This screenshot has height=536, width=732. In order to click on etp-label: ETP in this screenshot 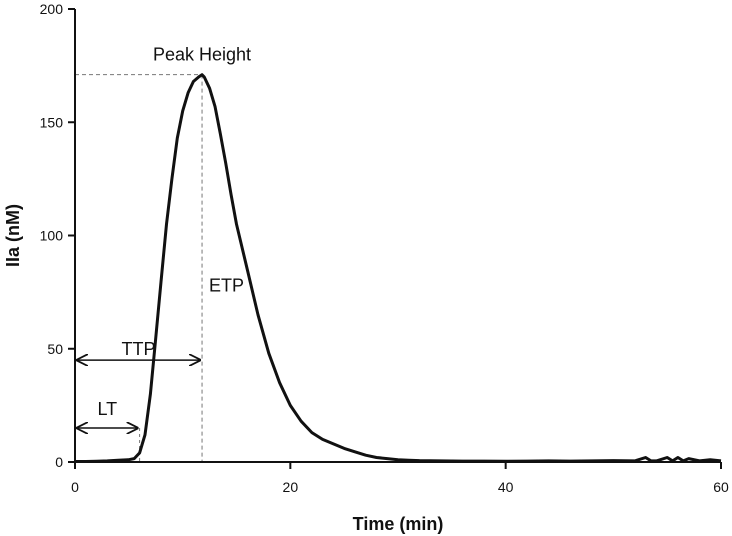, I will do `click(226, 285)`.